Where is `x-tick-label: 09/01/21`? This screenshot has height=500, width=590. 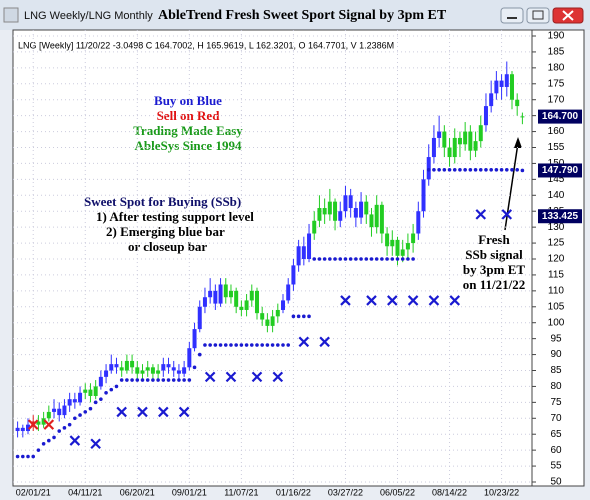
x-tick-label: 09/01/21 is located at coordinates (189, 492).